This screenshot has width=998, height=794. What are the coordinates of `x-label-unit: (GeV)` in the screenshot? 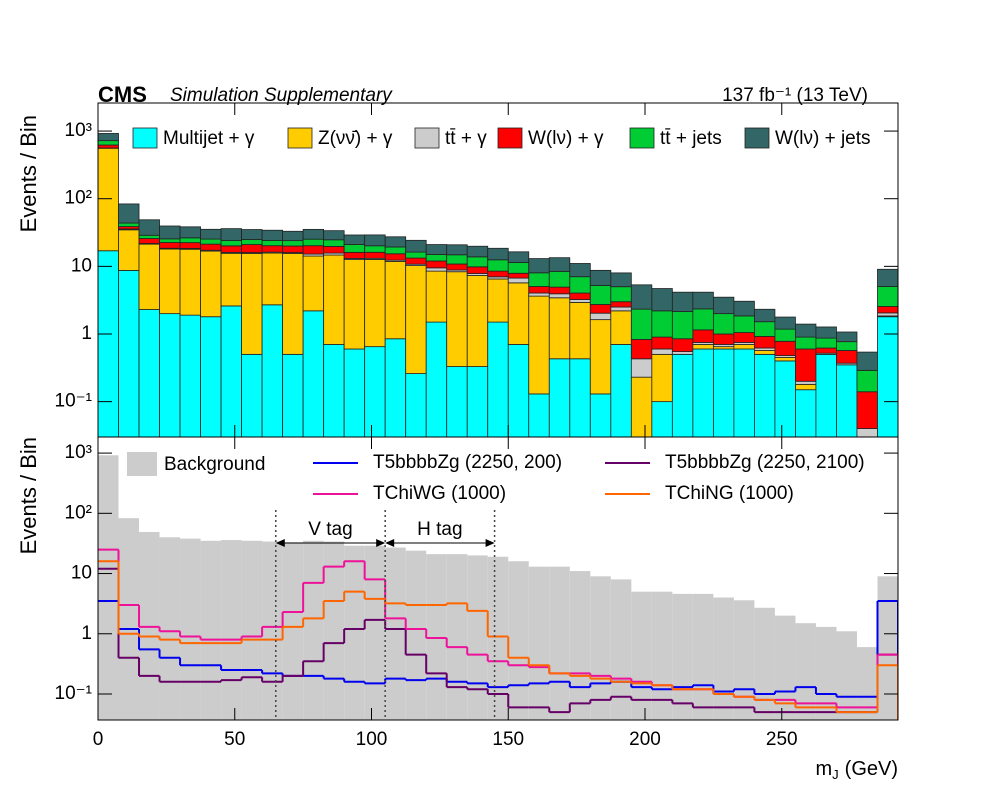 It's located at (871, 769).